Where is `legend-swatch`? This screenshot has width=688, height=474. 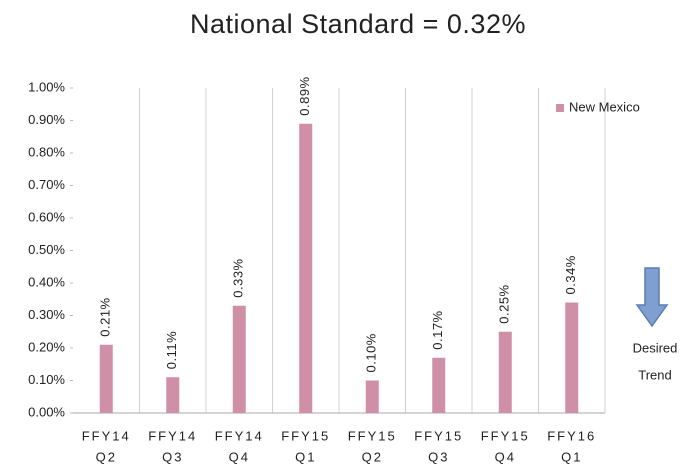
legend-swatch is located at coordinates (560, 108).